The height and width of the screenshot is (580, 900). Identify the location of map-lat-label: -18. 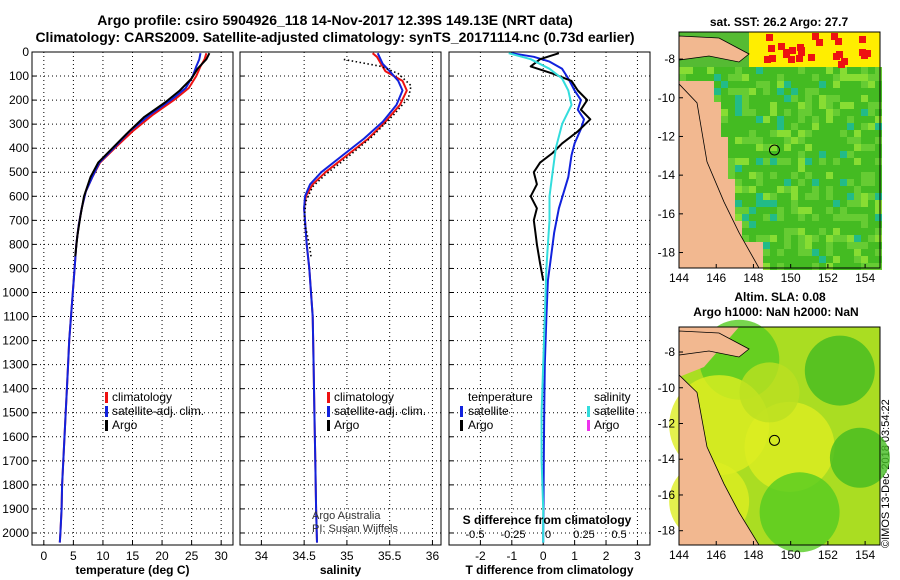
(667, 531).